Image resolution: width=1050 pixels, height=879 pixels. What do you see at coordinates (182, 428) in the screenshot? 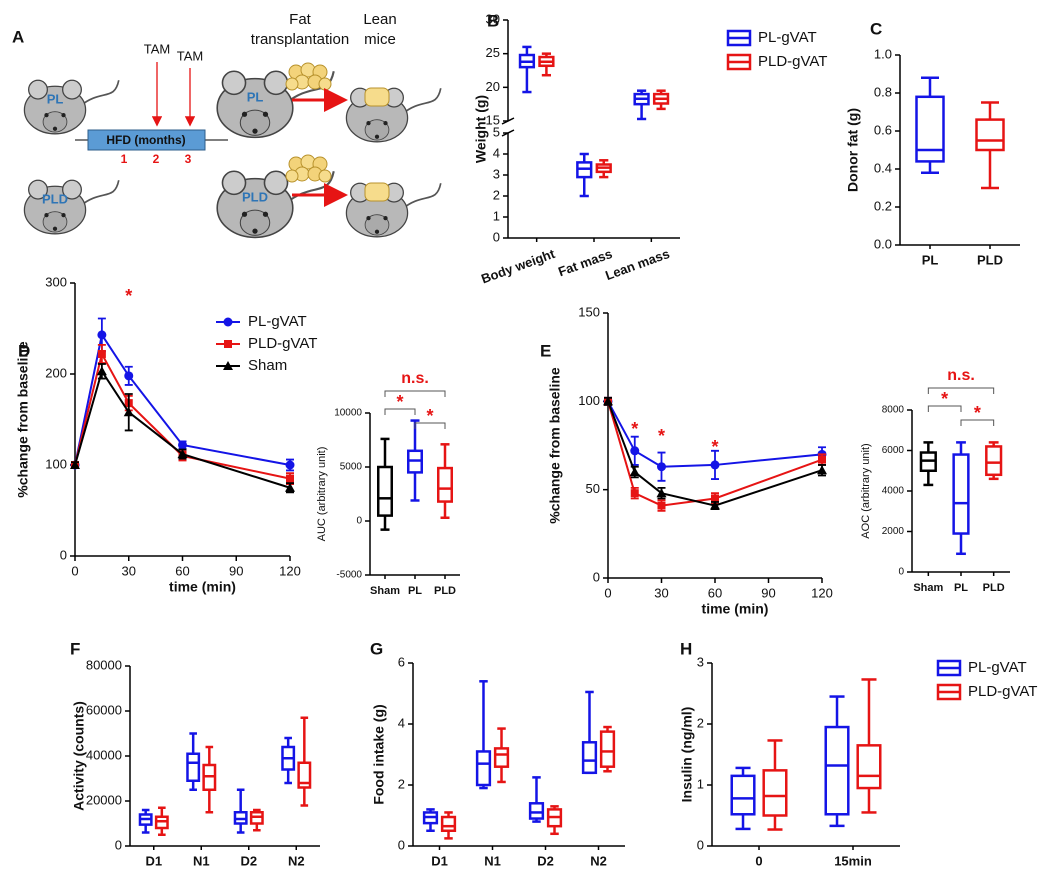
I see `series-line` at bounding box center [182, 428].